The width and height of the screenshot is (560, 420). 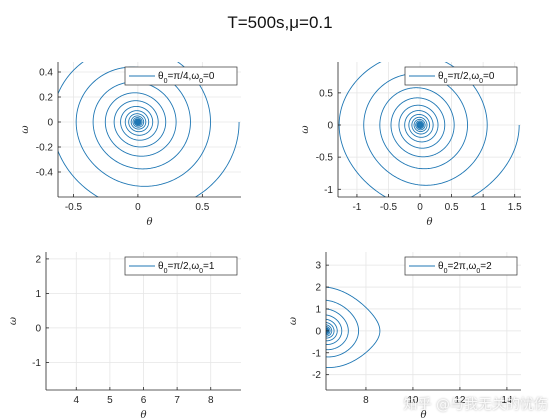 I want to click on legend: θ0=π/2,ω0=1, so click(x=181, y=266).